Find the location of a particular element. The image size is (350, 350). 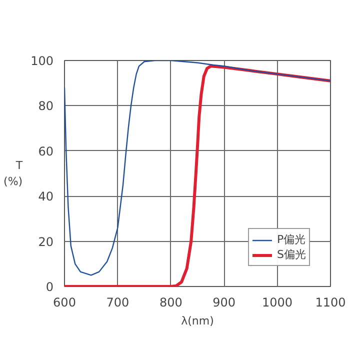

legend-label: S偏光 is located at coordinates (291, 254).